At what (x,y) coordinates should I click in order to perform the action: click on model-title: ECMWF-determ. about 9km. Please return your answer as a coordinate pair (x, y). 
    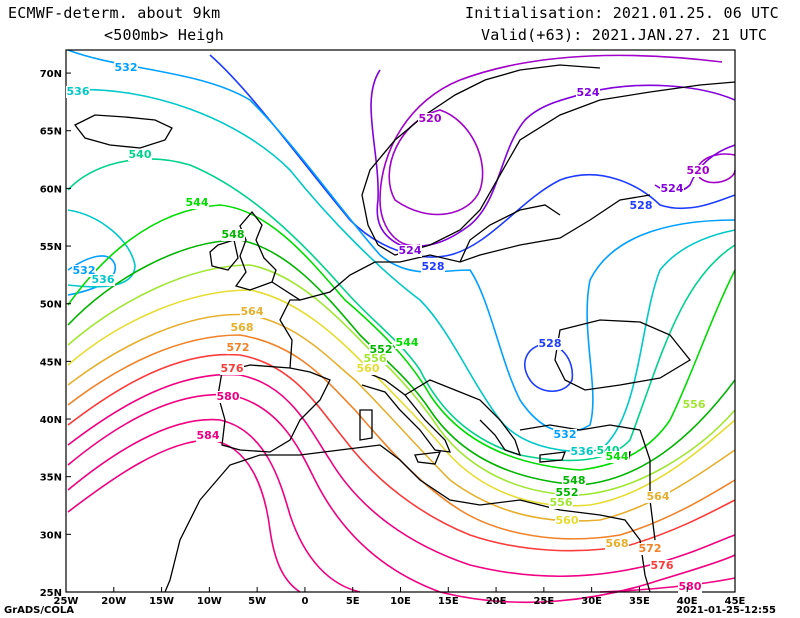
    Looking at the image, I should click on (114, 13).